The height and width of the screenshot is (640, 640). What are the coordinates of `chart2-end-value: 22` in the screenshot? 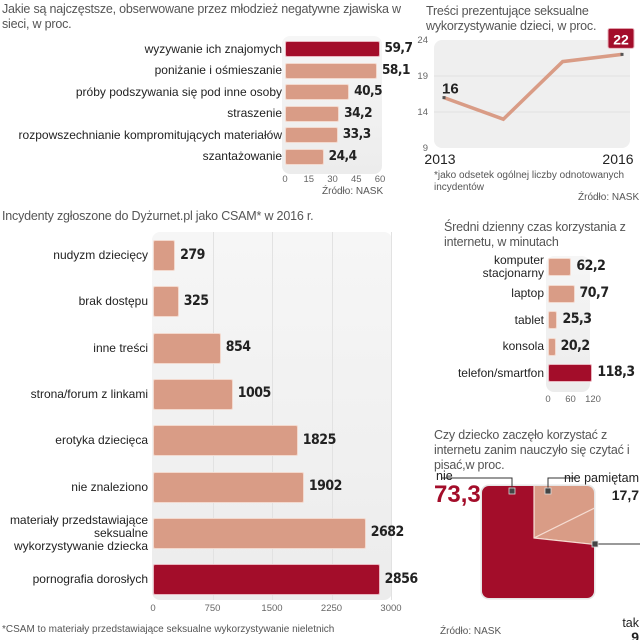 It's located at (621, 39).